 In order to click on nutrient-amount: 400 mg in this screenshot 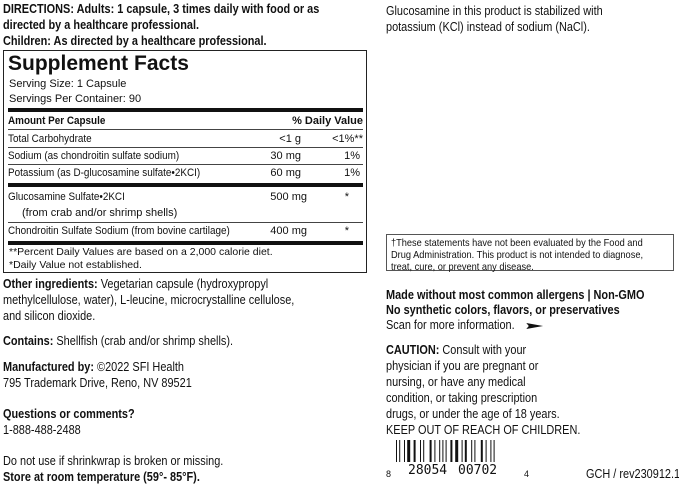, I will do `click(288, 231)`.